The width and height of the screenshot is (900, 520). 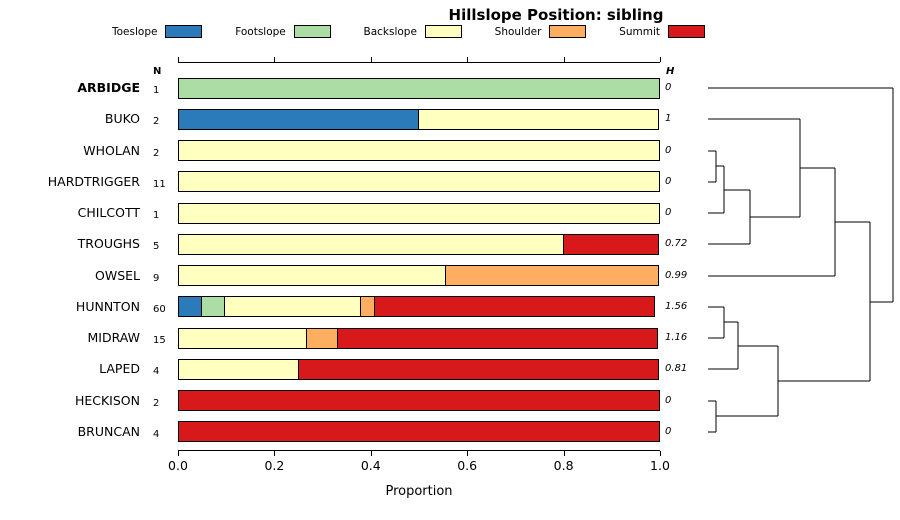 What do you see at coordinates (93, 181) in the screenshot?
I see `row-label: HARDTRIGGER` at bounding box center [93, 181].